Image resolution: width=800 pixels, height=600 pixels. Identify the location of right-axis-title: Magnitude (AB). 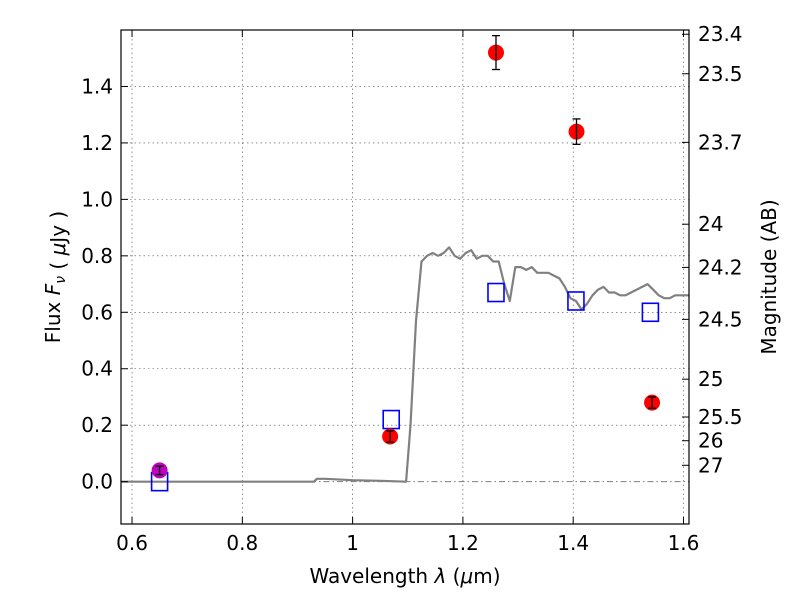
(769, 276).